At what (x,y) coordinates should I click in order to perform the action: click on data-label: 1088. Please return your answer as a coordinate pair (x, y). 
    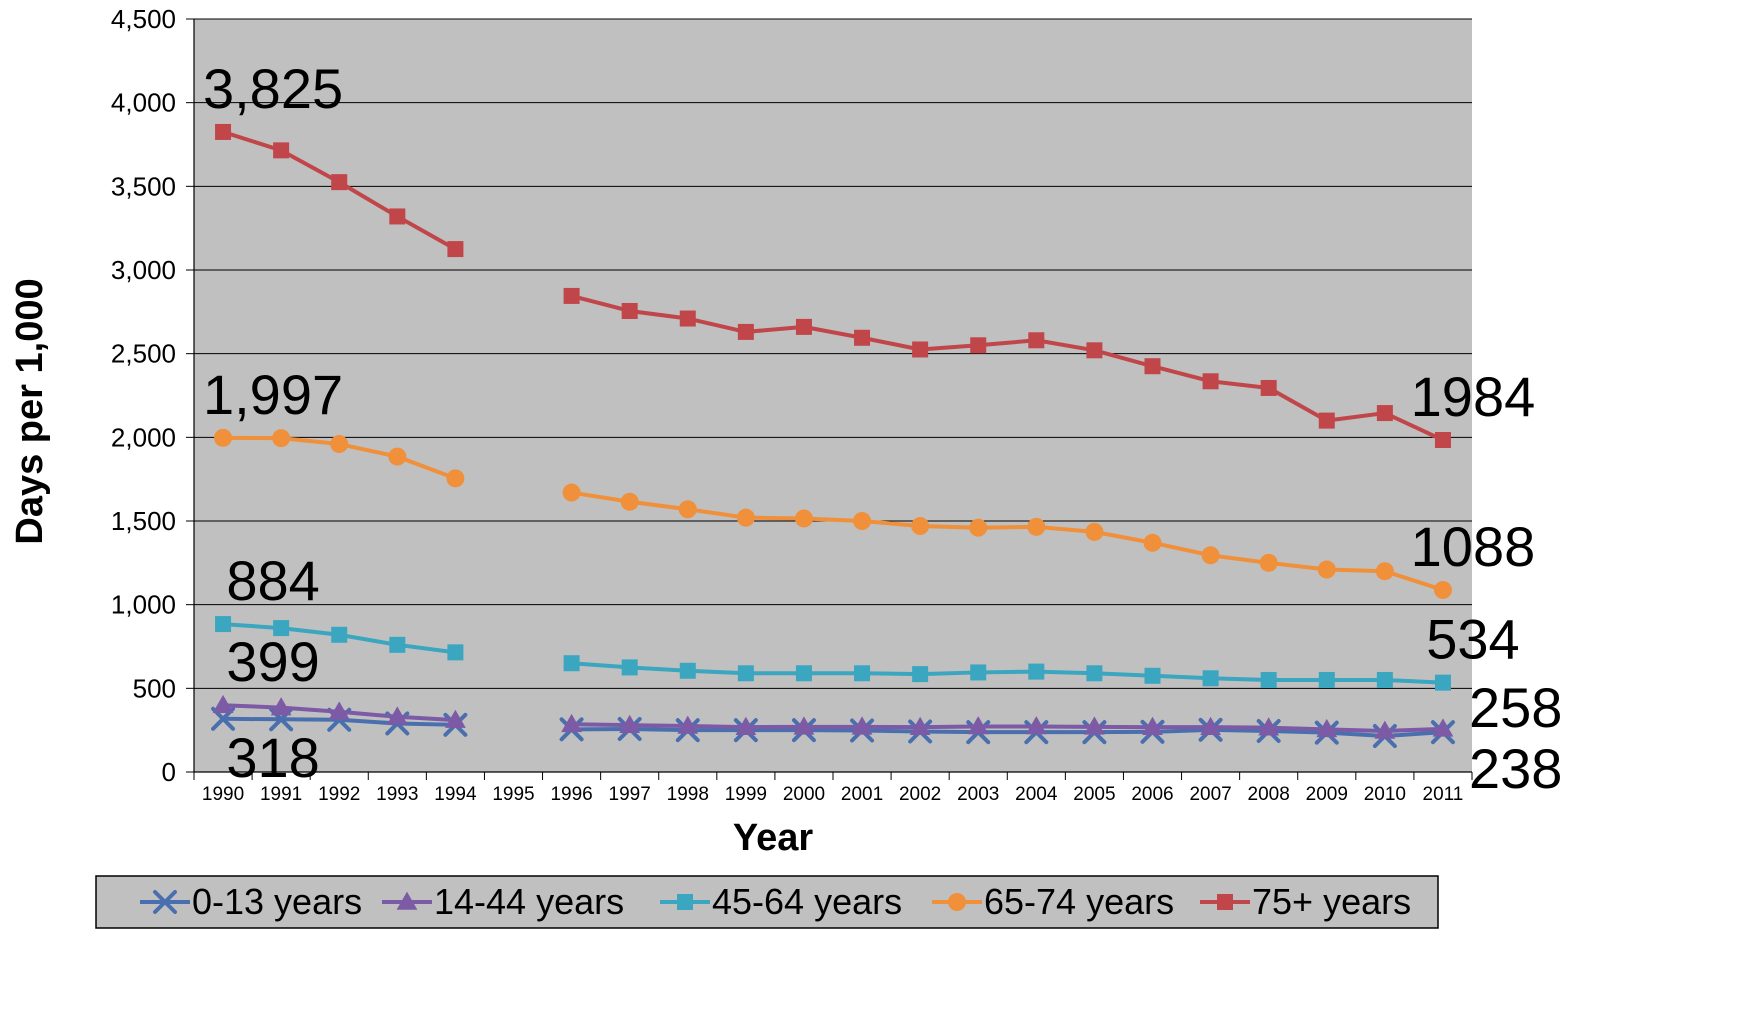
    Looking at the image, I should click on (1473, 546).